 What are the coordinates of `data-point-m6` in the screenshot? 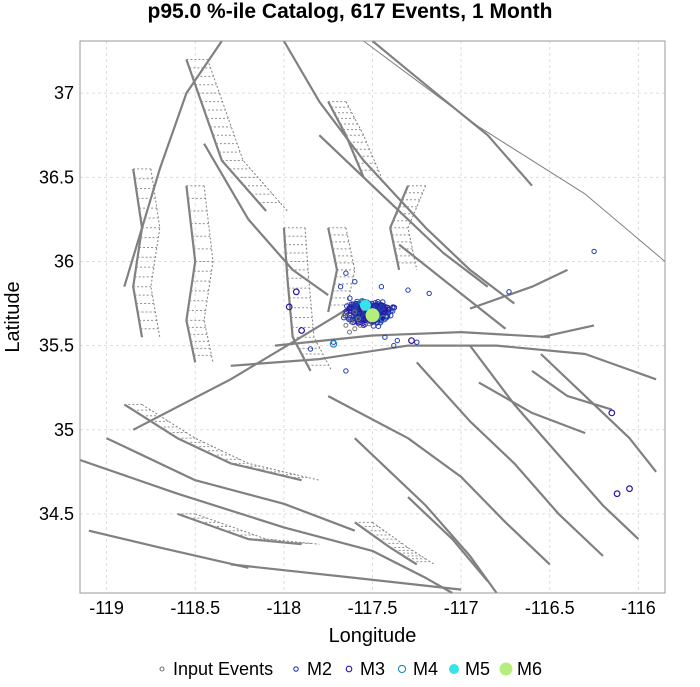 It's located at (372, 315).